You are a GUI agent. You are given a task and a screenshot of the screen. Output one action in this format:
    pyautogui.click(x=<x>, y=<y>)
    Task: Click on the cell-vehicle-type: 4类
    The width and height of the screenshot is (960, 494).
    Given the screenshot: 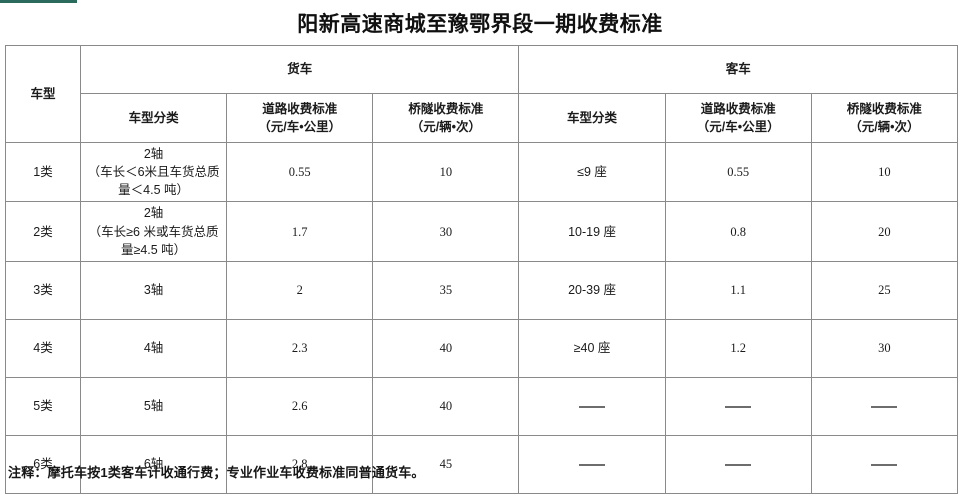 What is the action you would take?
    pyautogui.click(x=43, y=348)
    